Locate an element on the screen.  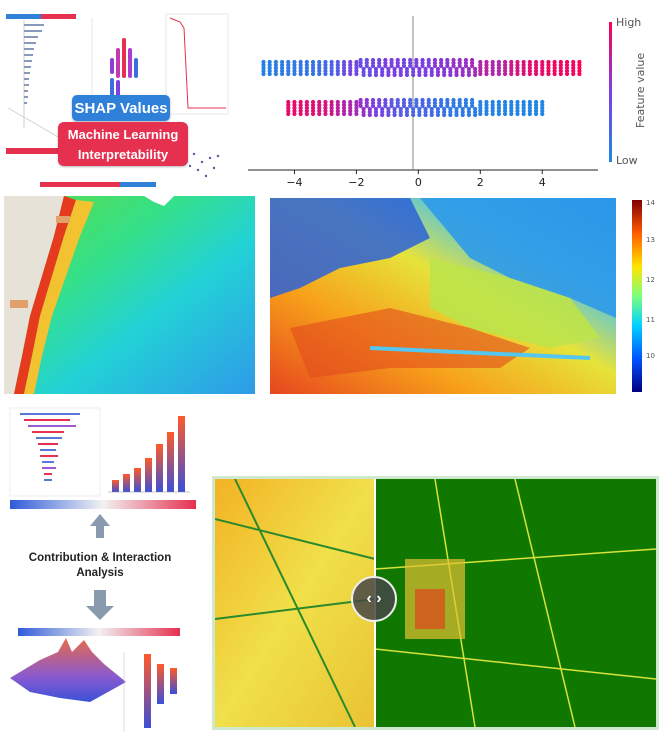
land-area is located at coordinates (34, 295).